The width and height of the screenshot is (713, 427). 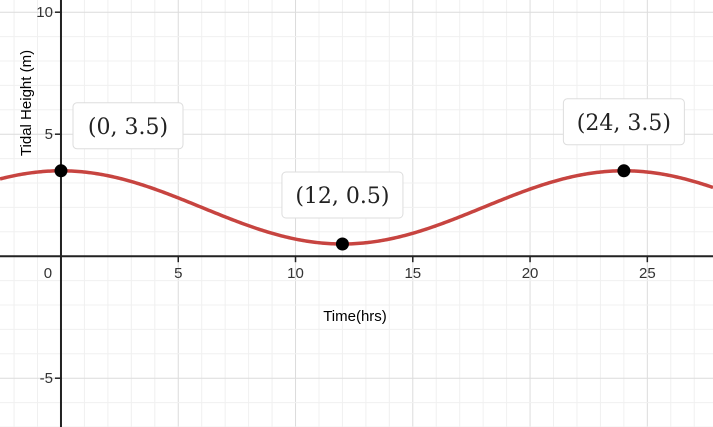 What do you see at coordinates (530, 273) in the screenshot?
I see `x-tick-label: 20` at bounding box center [530, 273].